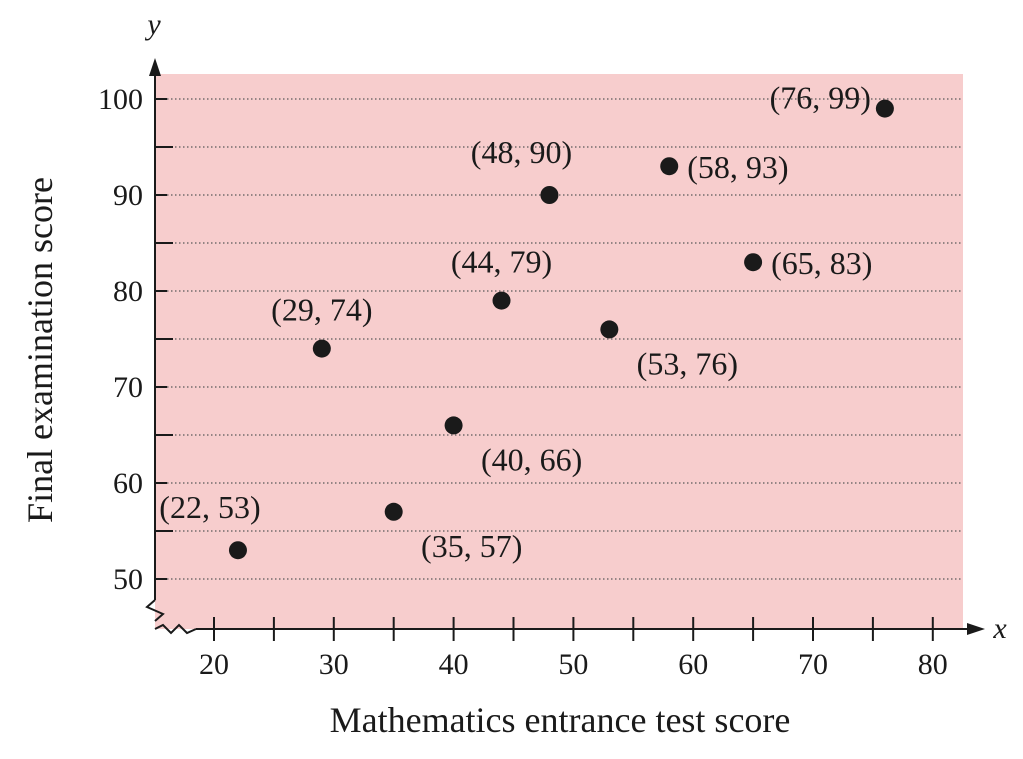  What do you see at coordinates (214, 664) in the screenshot?
I see `x-tick-label: 20` at bounding box center [214, 664].